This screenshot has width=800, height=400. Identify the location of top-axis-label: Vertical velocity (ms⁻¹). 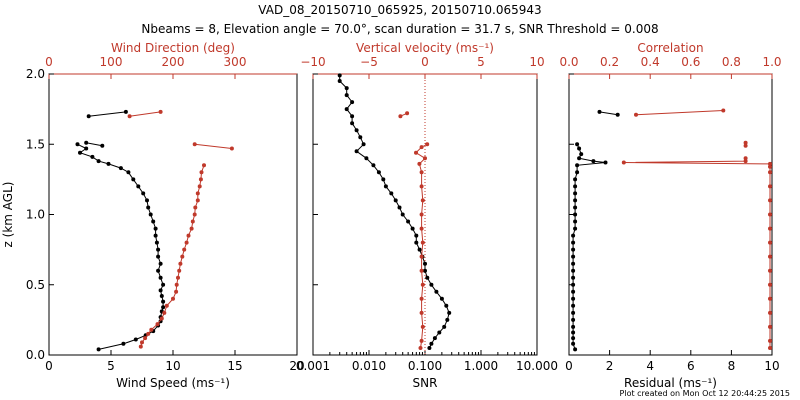
(425, 48).